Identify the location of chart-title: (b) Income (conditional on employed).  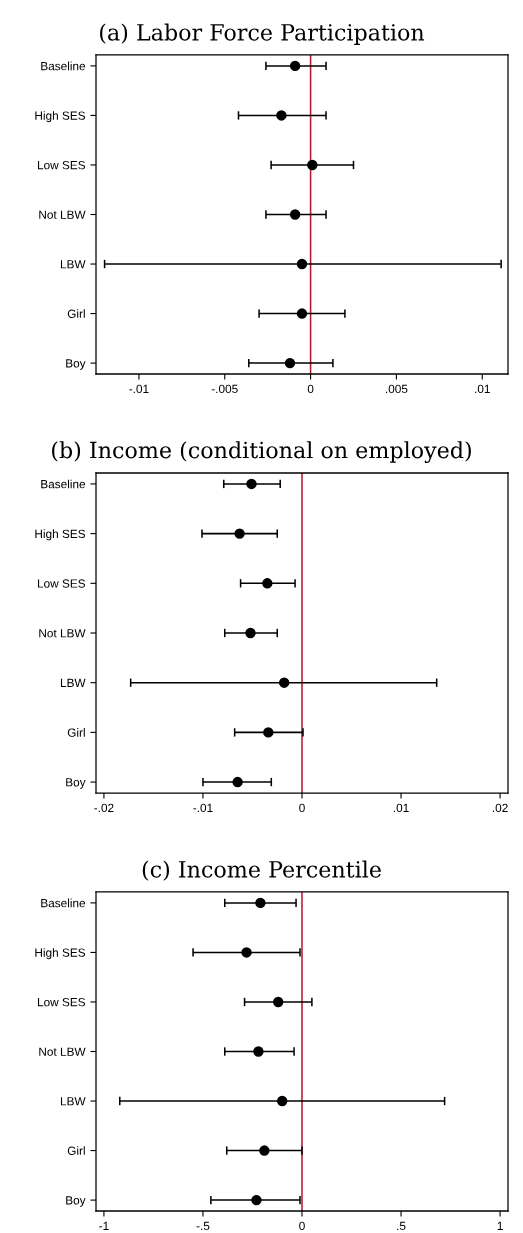
(261, 452).